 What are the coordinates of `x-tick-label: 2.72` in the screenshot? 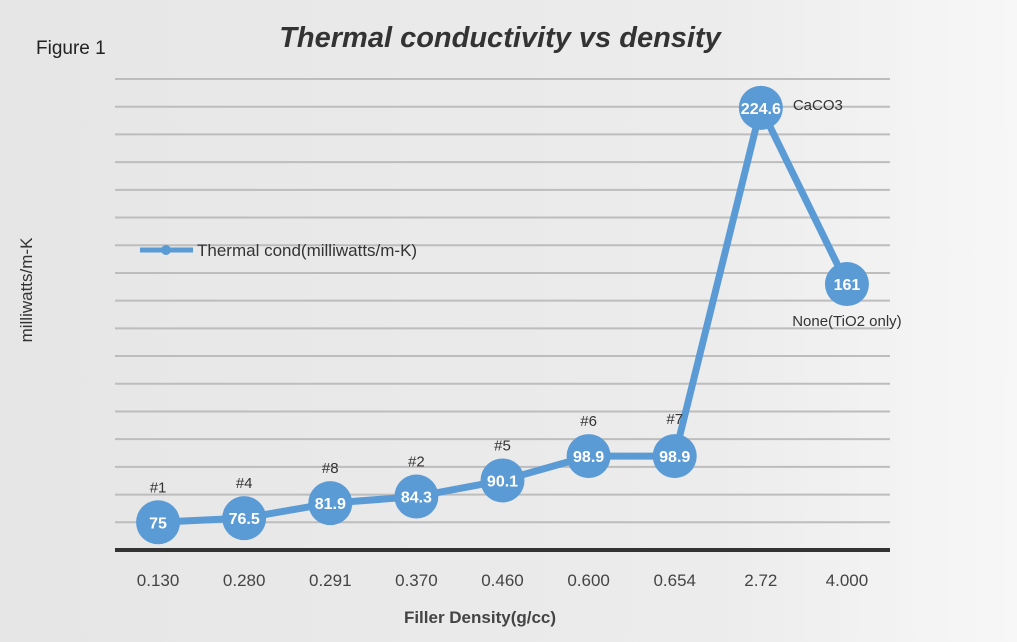 It's located at (760, 580).